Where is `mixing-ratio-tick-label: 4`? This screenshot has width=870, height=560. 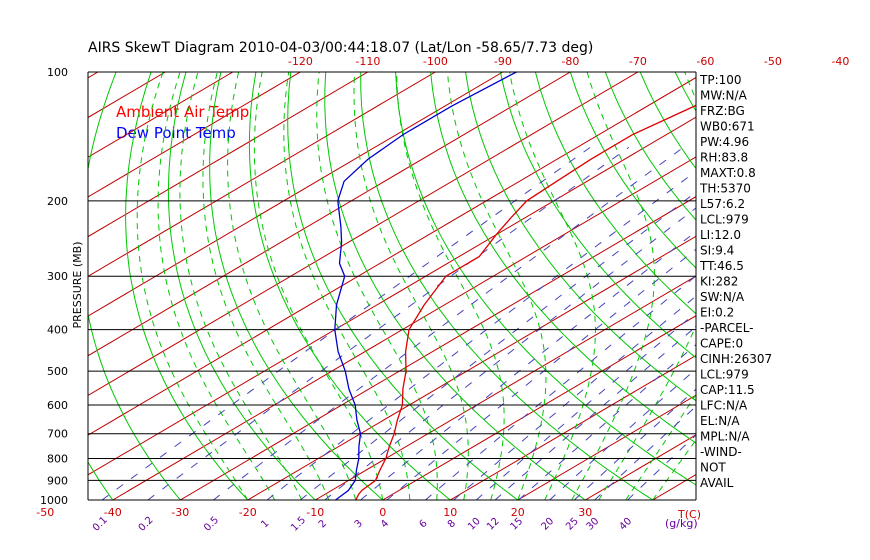
mixing-ratio-tick-label: 4 is located at coordinates (385, 524).